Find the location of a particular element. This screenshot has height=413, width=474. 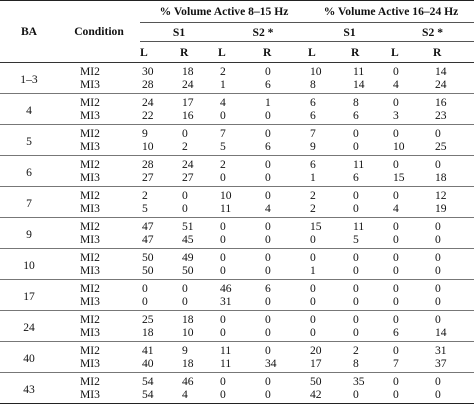

table-row: 24 MI2 25 18 0 0 0 0 0 0 is located at coordinates (237, 326).